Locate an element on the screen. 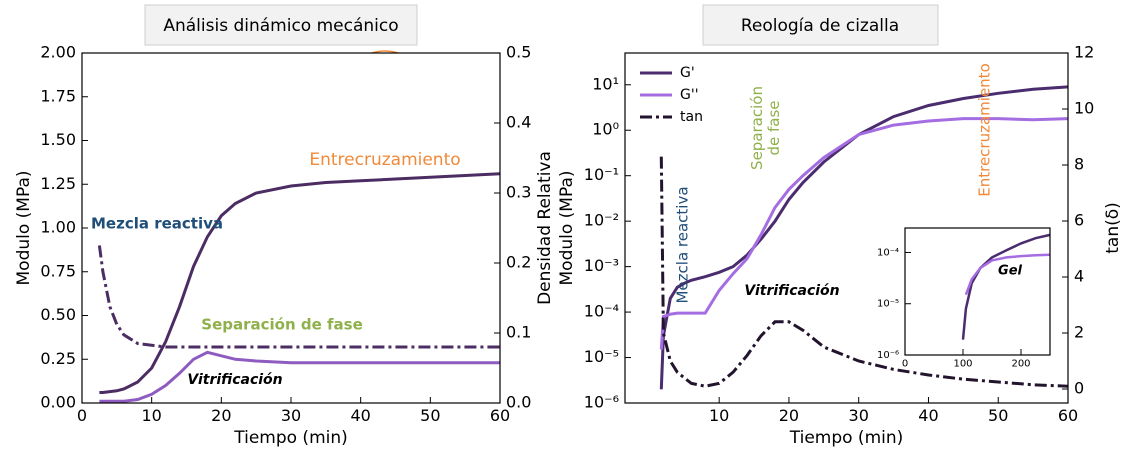 Image resolution: width=1125 pixels, height=451 pixels. annotation: Separaciónde fase is located at coordinates (764, 128).